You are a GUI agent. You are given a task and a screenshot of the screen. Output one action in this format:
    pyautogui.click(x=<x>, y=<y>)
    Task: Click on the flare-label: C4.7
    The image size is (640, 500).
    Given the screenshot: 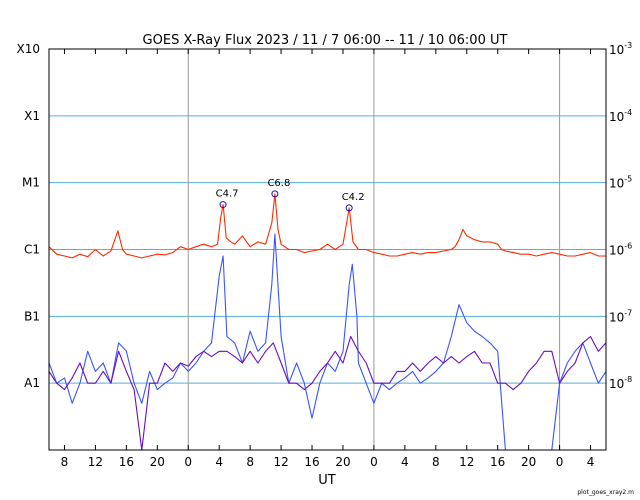 What is the action you would take?
    pyautogui.click(x=227, y=194)
    